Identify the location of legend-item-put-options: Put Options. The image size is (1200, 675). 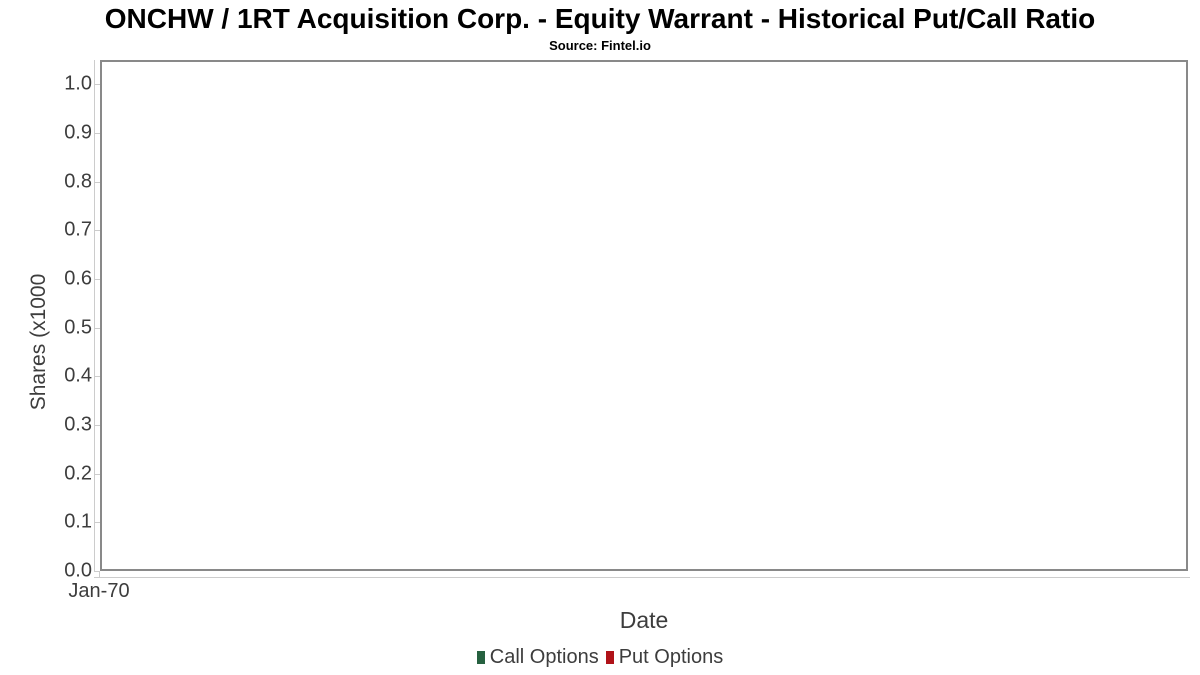
(664, 657).